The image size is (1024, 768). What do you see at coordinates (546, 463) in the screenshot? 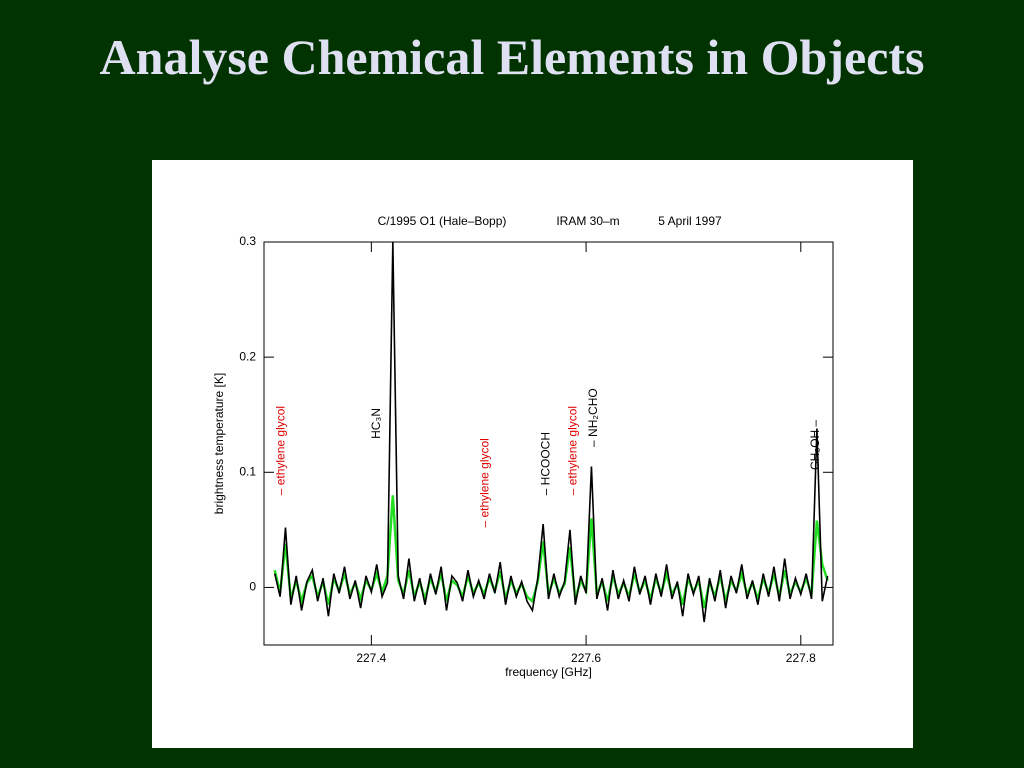
I see `line-annotation: – HCOOCH` at bounding box center [546, 463].